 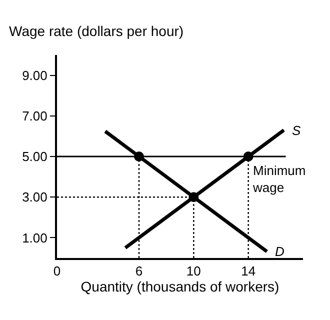 What do you see at coordinates (248, 271) in the screenshot?
I see `x-tick-label: 14` at bounding box center [248, 271].